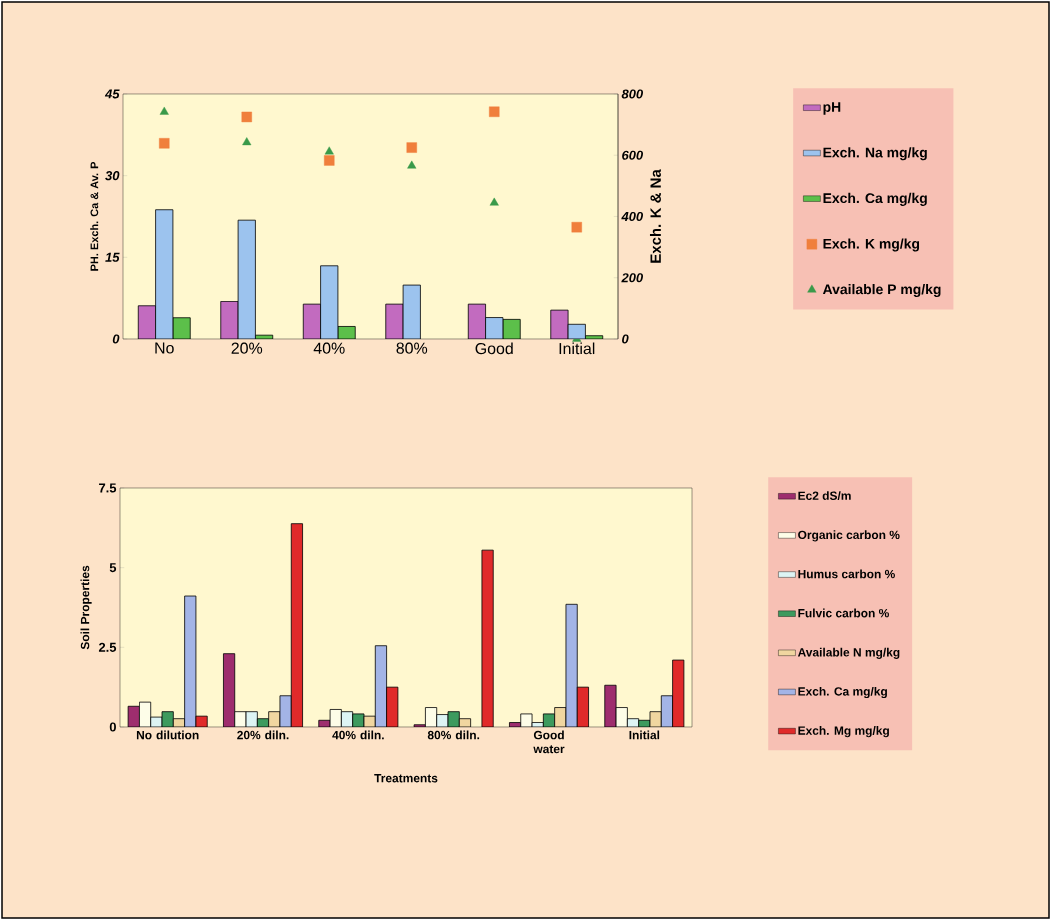  Describe the element at coordinates (655, 216) in the screenshot. I see `y2-axis-title: Exch. K & Na` at that location.